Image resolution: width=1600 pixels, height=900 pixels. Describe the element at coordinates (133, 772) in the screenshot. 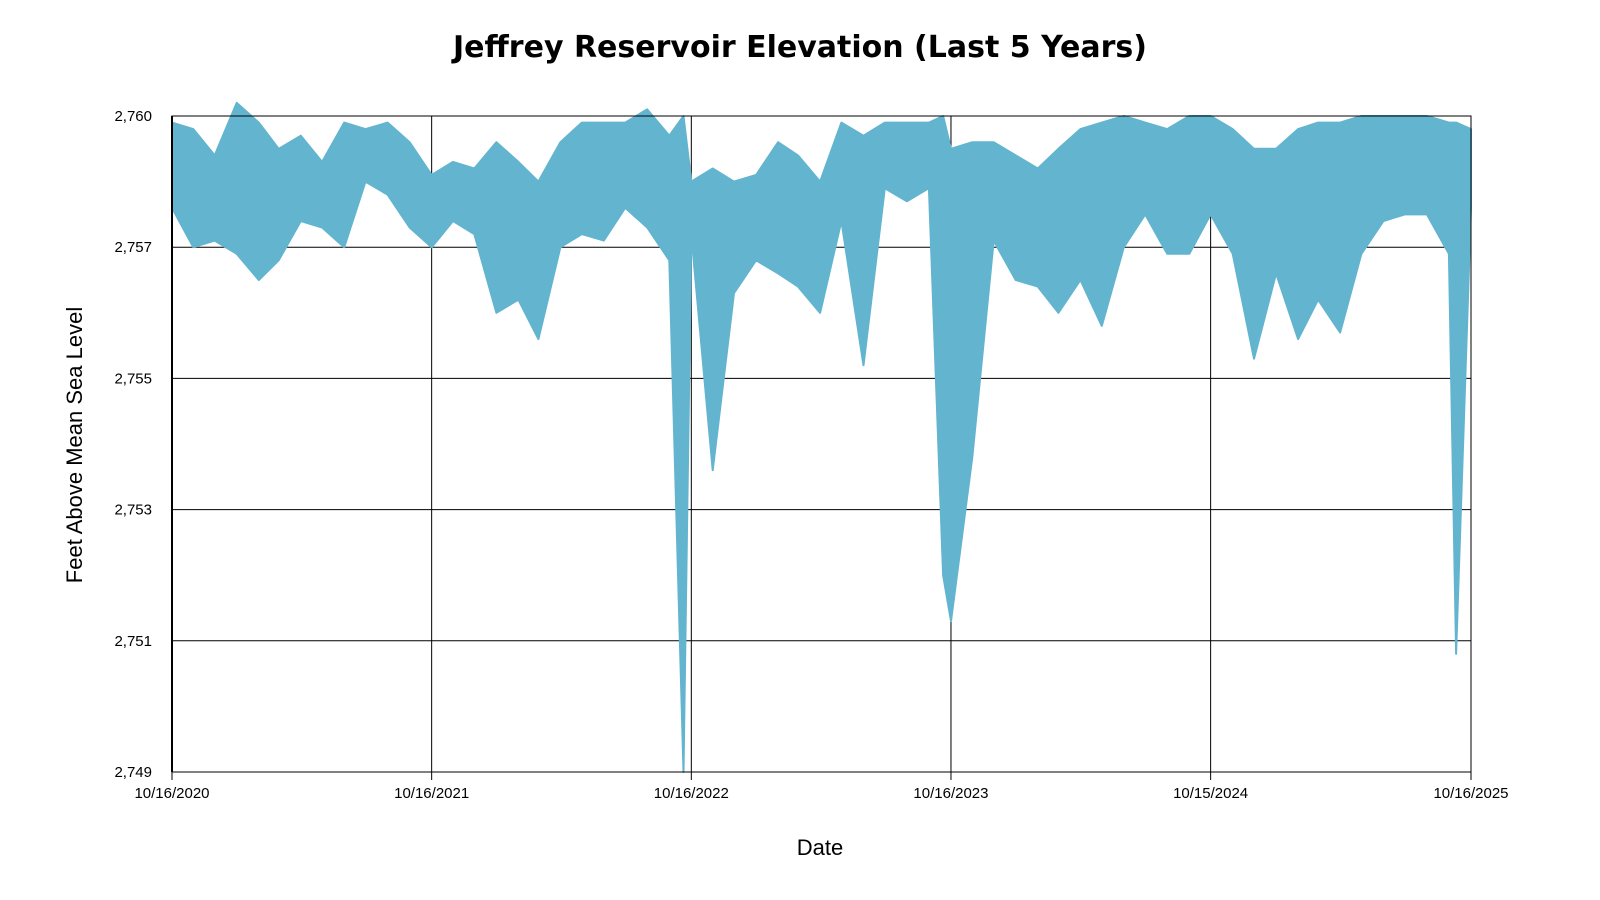

I see `y-tick-label: 2,749` at that location.